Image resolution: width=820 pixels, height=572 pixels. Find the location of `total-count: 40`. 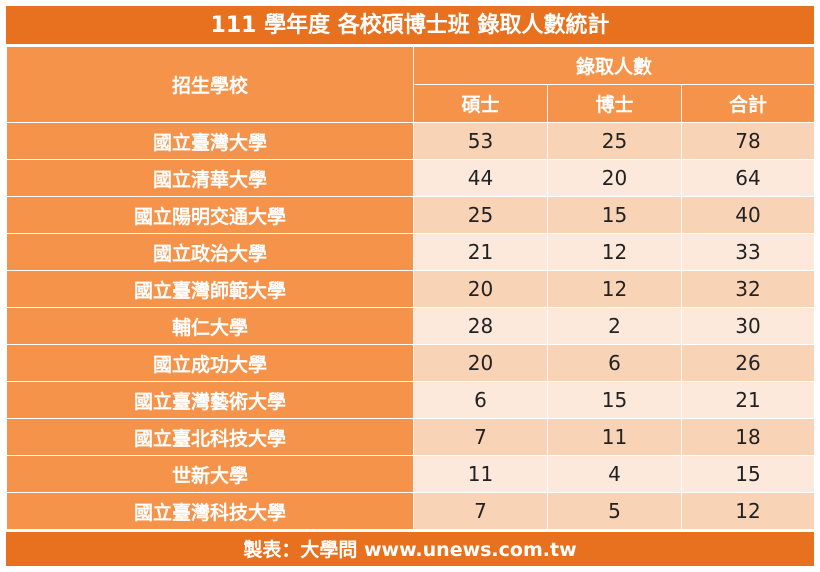

total-count: 40 is located at coordinates (748, 215).